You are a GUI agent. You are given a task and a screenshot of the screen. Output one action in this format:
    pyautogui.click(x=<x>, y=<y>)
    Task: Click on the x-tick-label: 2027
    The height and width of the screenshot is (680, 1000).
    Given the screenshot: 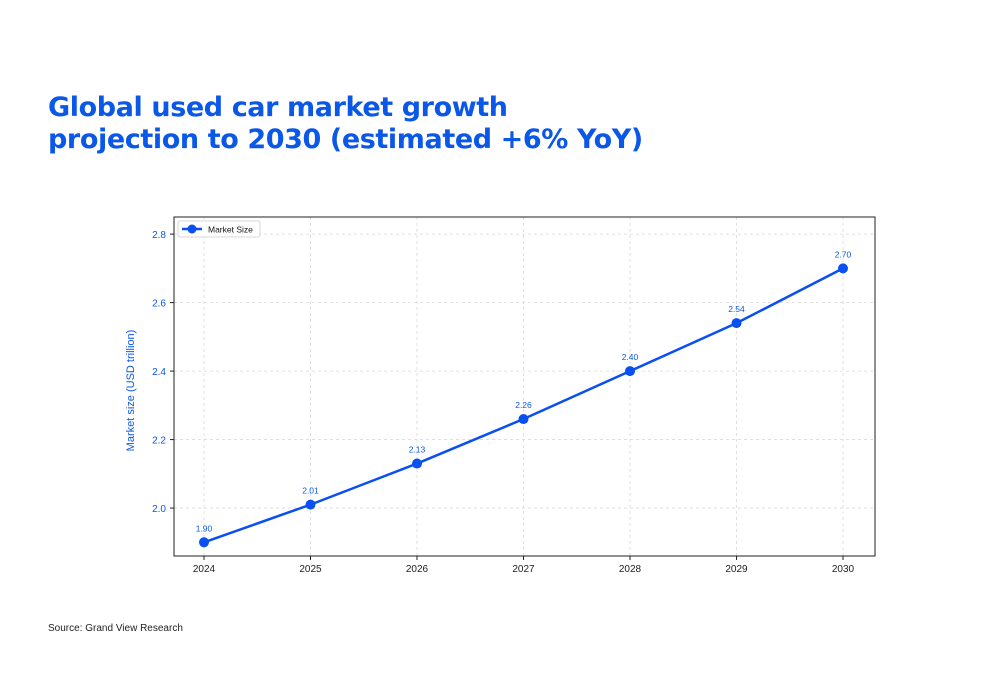 What is the action you would take?
    pyautogui.click(x=523, y=569)
    